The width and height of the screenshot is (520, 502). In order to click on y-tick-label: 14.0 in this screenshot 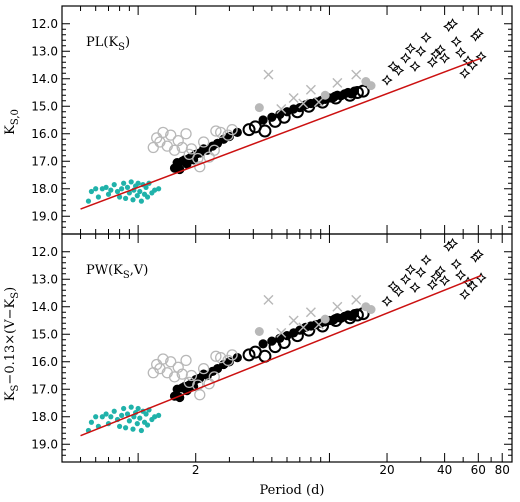, I will do `click(44, 307)`.